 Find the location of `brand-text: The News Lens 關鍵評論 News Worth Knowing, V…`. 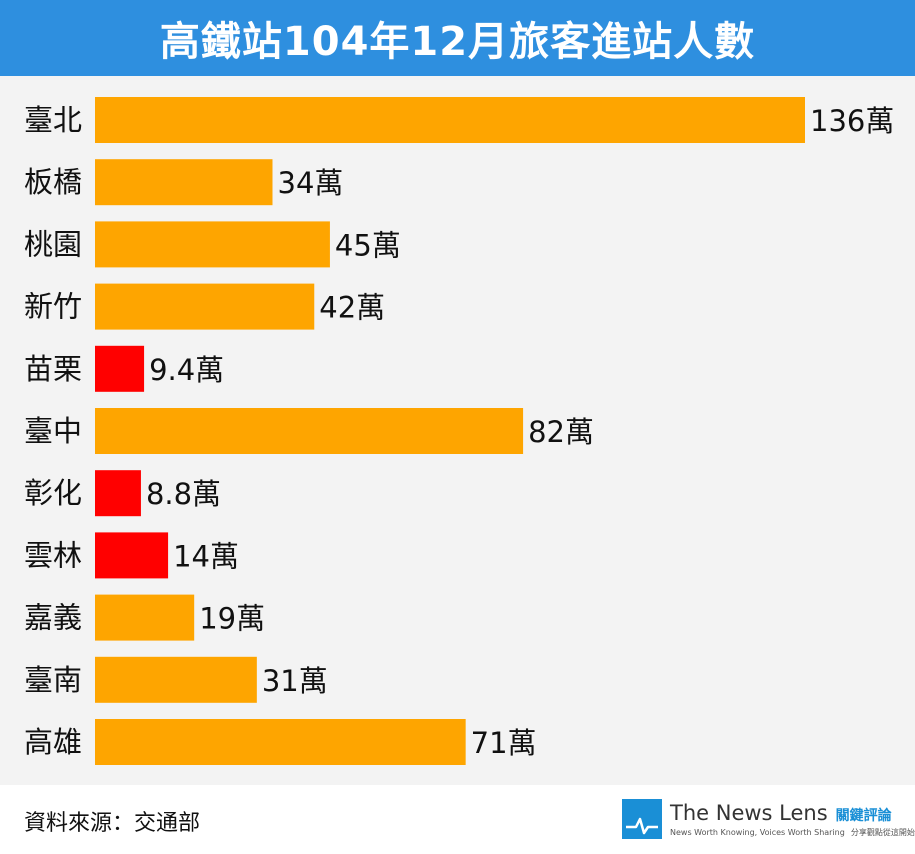

brand-text: The News Lens 關鍵評論 News Worth Knowing, V… is located at coordinates (792, 819).